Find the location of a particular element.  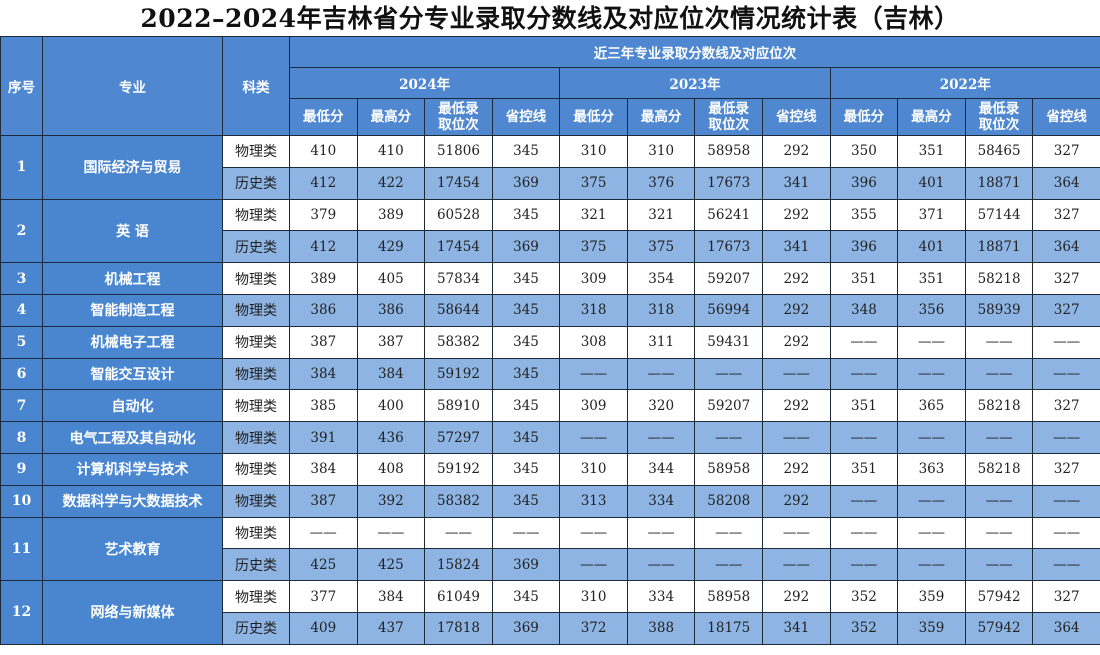

score-cell: 410 is located at coordinates (391, 151).